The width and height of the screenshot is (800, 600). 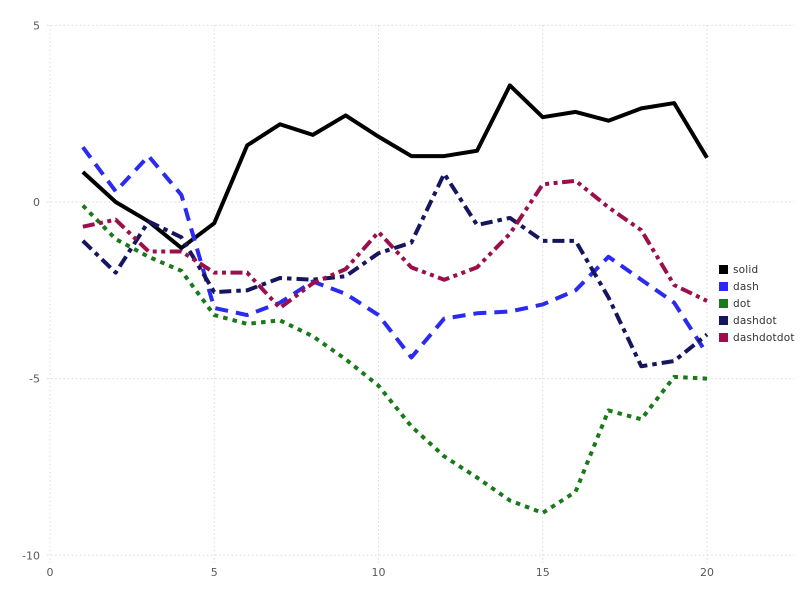 What do you see at coordinates (746, 286) in the screenshot?
I see `legend-label-dash: dash` at bounding box center [746, 286].